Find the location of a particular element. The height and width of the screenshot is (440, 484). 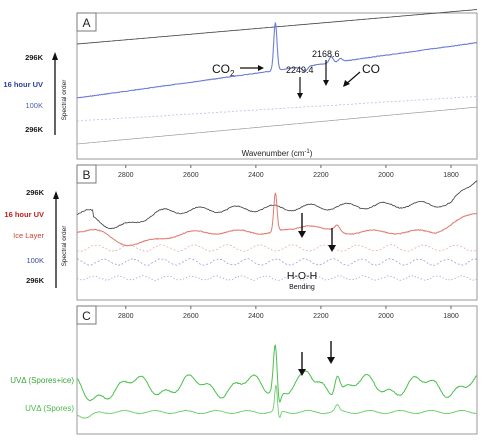

panel-c-xtick-label-2600: 2600 is located at coordinates (191, 316).